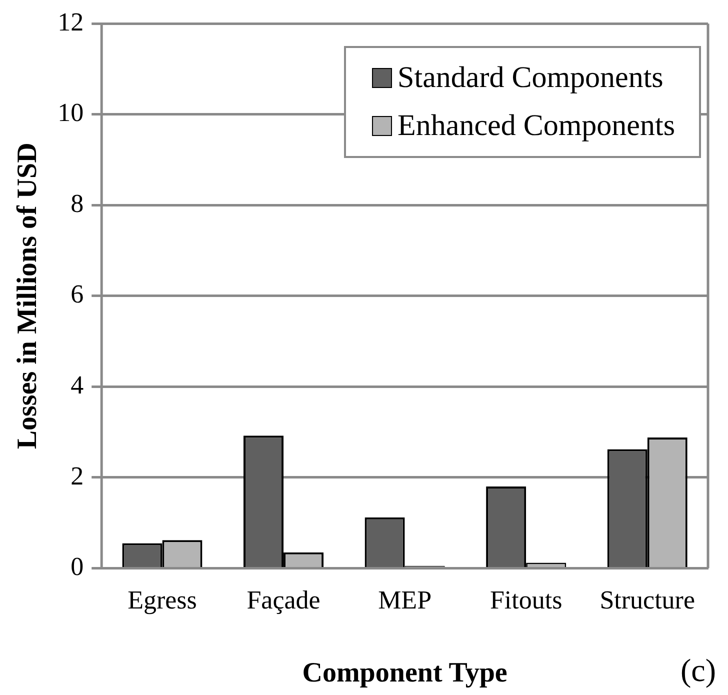  Describe the element at coordinates (71, 21) in the screenshot. I see `y-tick-label: 12` at that location.